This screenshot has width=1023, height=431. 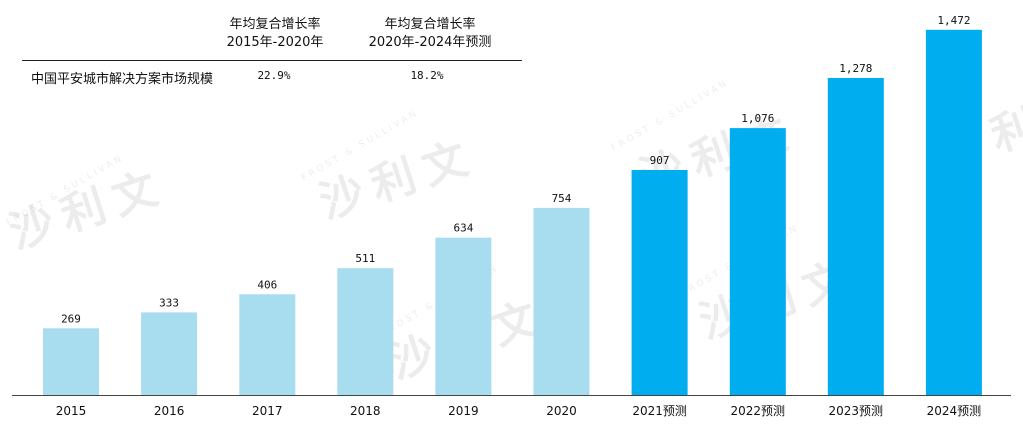 What do you see at coordinates (430, 34) in the screenshot?
I see `cagr-header-2020-2024: 年均复合增长率 2020年-2024年预测` at bounding box center [430, 34].